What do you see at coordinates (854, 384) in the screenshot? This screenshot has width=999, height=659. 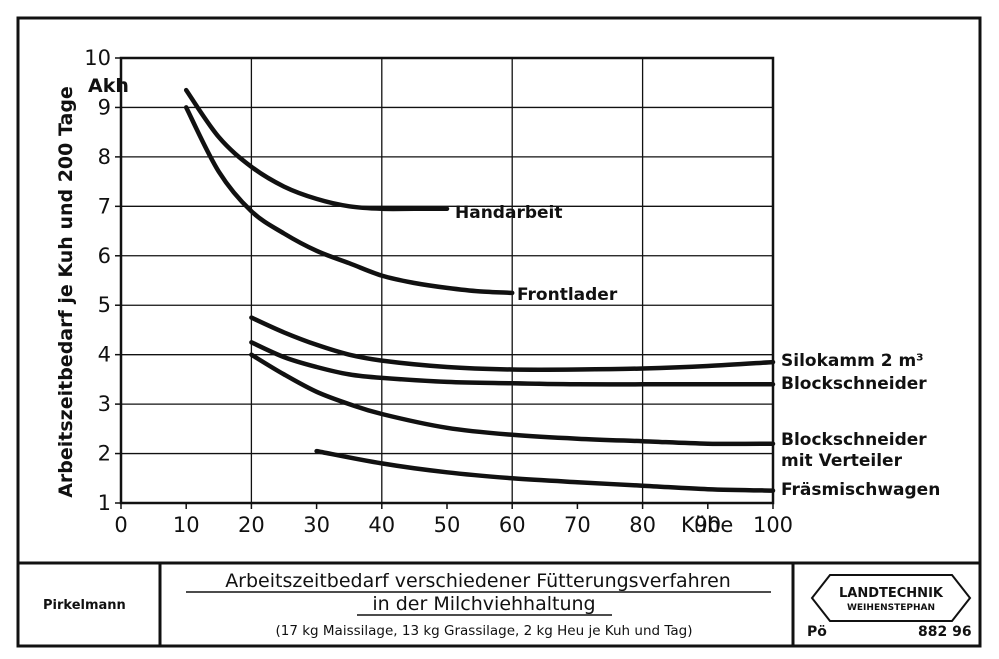 I see `series-label-3: Blockschneider` at bounding box center [854, 384].